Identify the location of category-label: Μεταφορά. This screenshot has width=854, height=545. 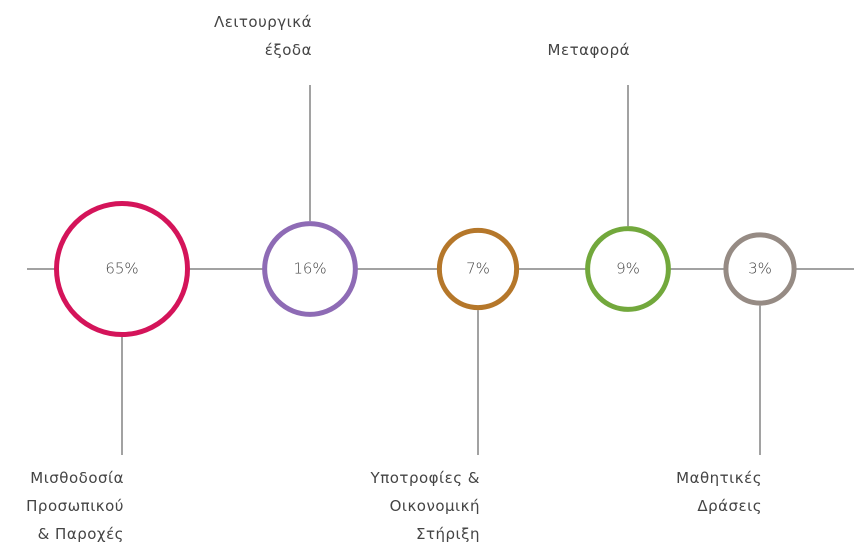
(588, 50).